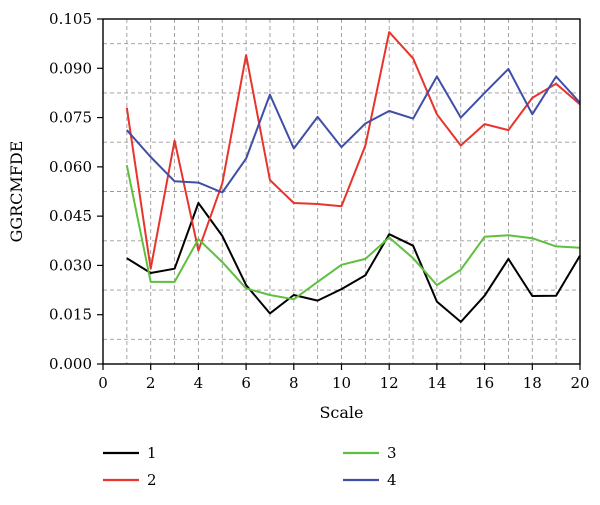  What do you see at coordinates (70, 265) in the screenshot?
I see `y-tick-label: 0.030` at bounding box center [70, 265].